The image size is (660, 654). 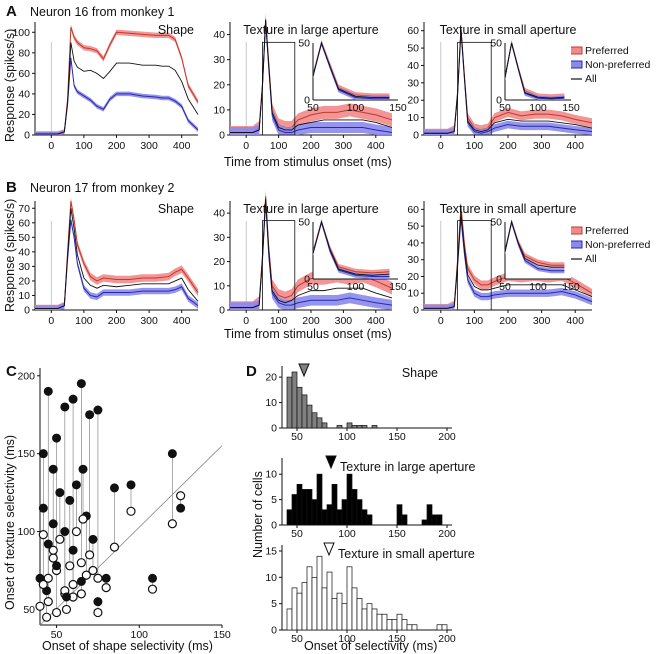 I want to click on psth-b-small-xtick-label: 200, so click(x=508, y=321).